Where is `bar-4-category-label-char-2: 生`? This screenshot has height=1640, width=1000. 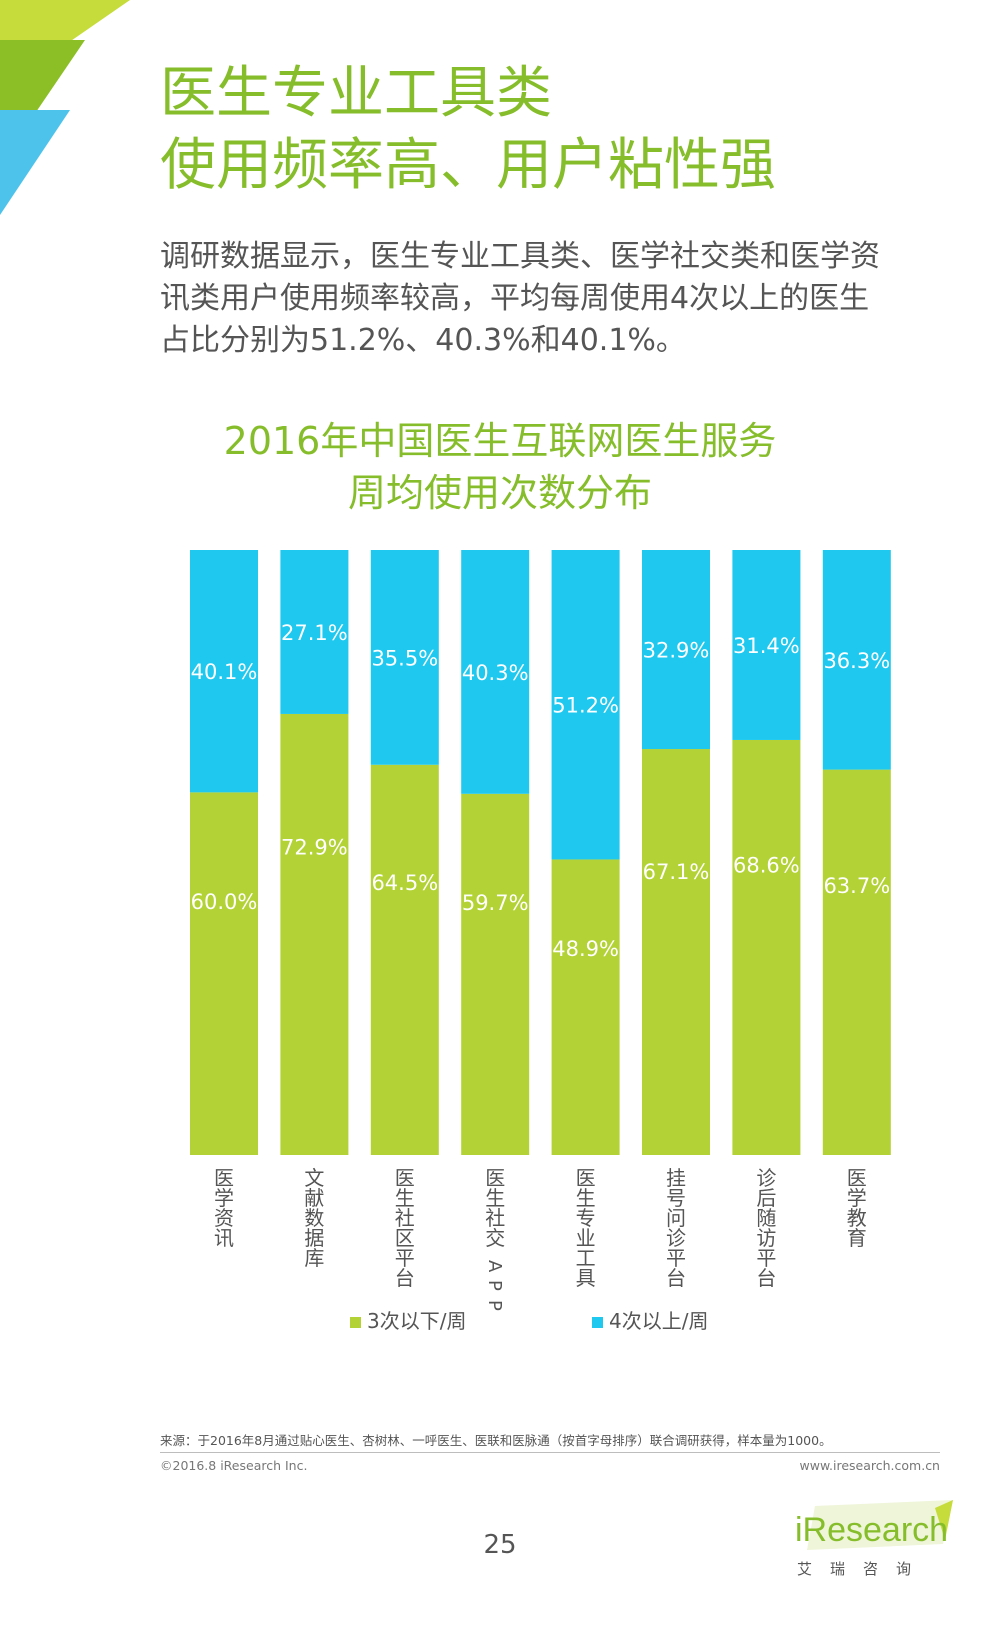 bar-4-category-label-char-2: 生 is located at coordinates (495, 1198).